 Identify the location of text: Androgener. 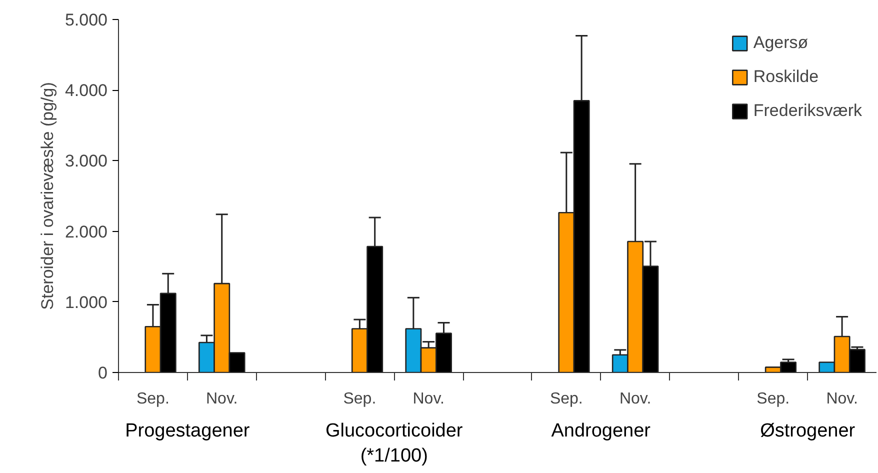
(601, 431).